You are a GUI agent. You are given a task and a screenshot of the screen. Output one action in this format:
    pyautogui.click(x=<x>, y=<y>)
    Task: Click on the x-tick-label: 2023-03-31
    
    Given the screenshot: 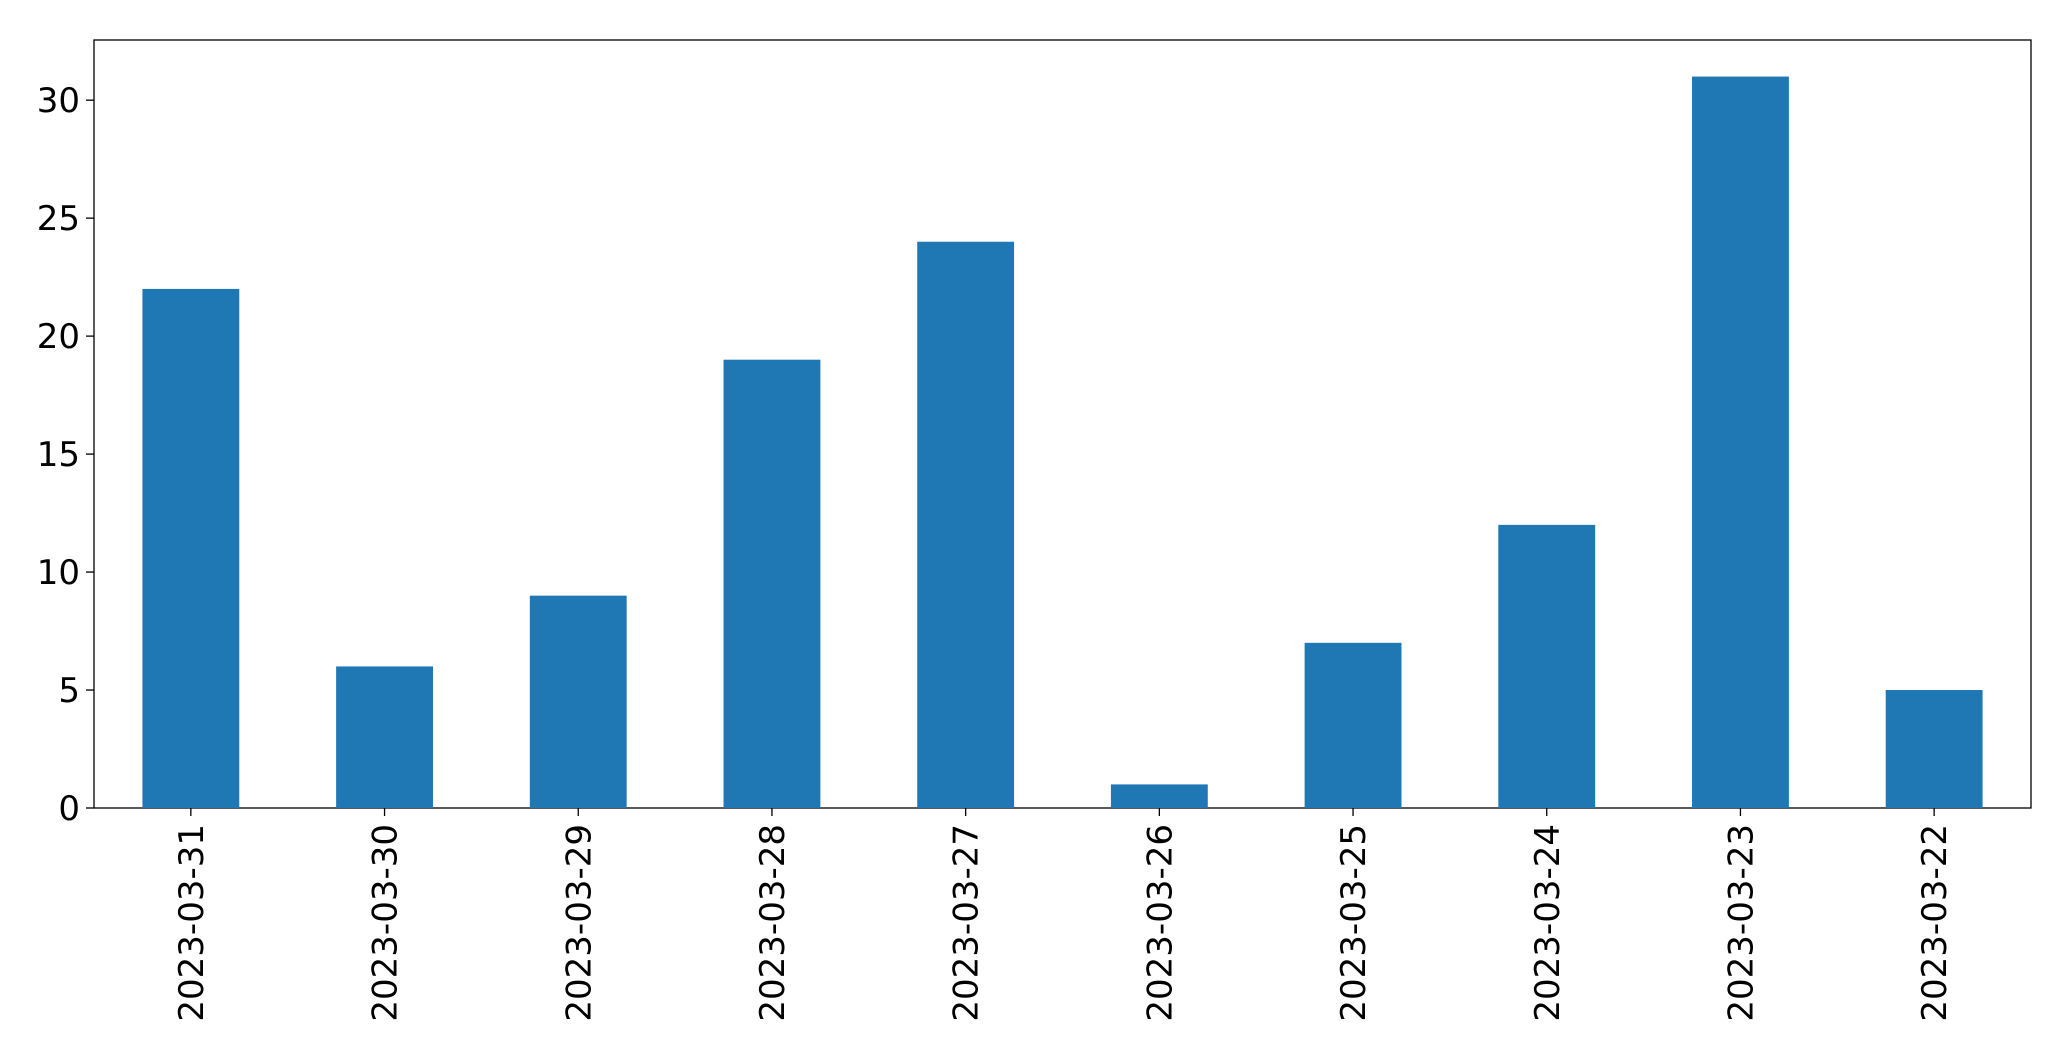 What is the action you would take?
    pyautogui.click(x=192, y=923)
    